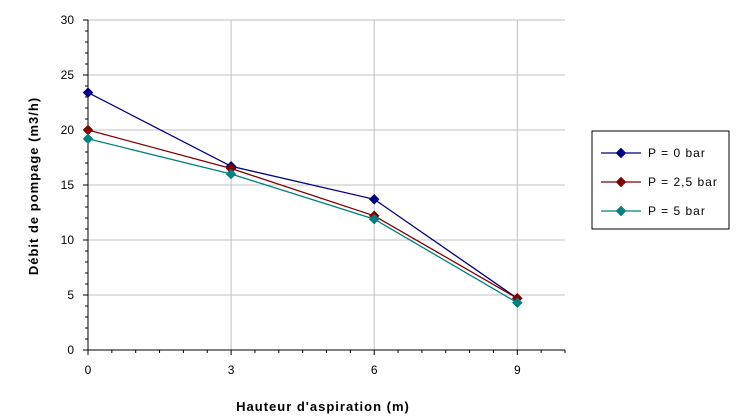 This screenshot has width=739, height=418. Describe the element at coordinates (677, 153) in the screenshot. I see `legend-label: P = 0 bar` at that location.